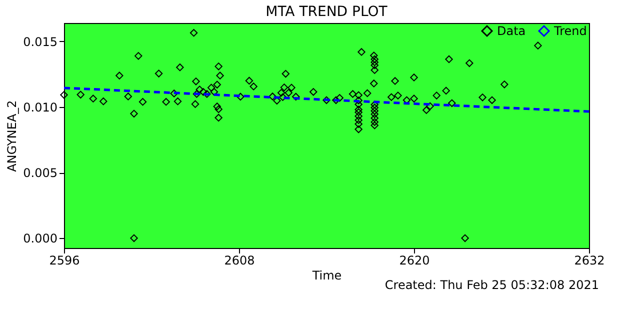 Image resolution: width=640 pixels, height=320 pixels. What do you see at coordinates (589, 261) in the screenshot?
I see `x-tick-label: 2632` at bounding box center [589, 261].